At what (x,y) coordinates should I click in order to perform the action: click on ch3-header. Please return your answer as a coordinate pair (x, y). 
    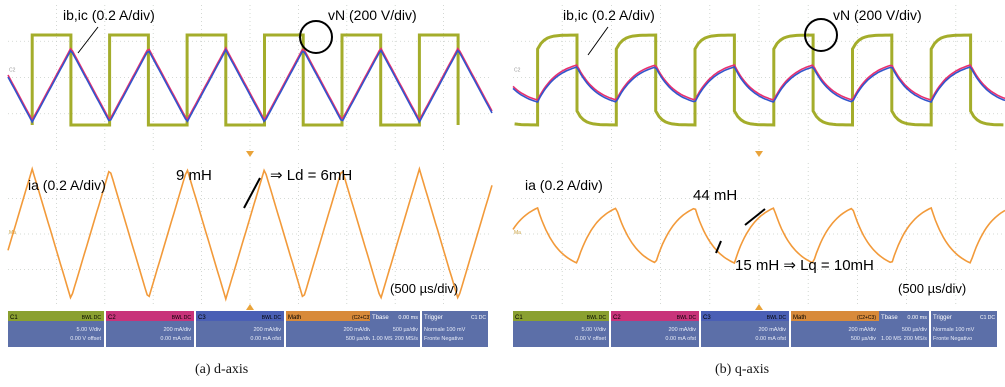
    Looking at the image, I should click on (745, 316).